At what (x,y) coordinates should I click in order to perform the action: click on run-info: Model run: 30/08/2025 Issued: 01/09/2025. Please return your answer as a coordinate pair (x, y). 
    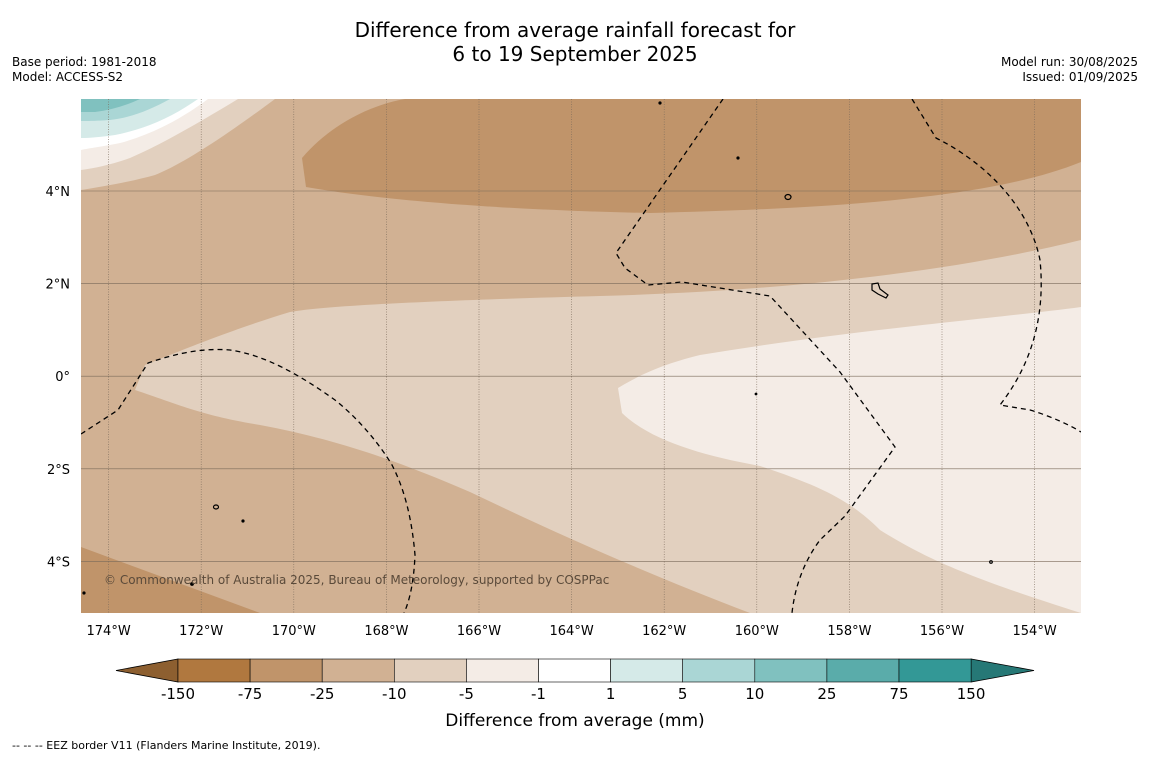
    Looking at the image, I should click on (1069, 70).